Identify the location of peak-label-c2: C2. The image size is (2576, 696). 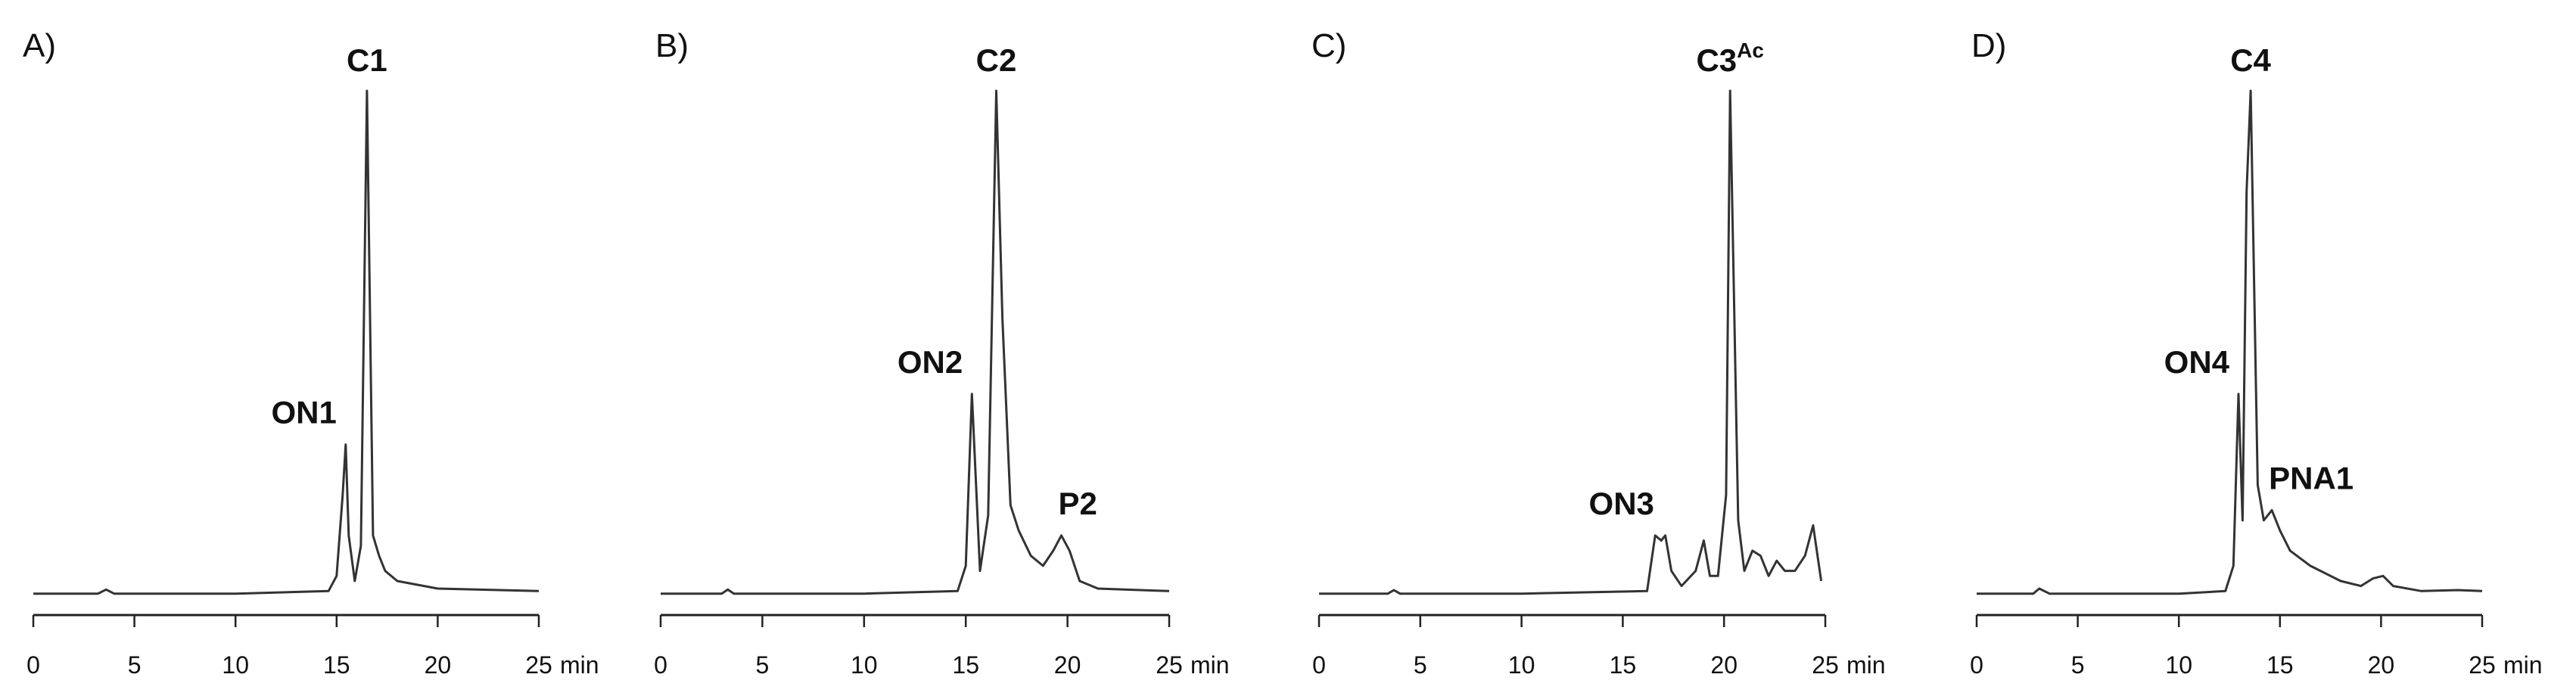
(996, 60).